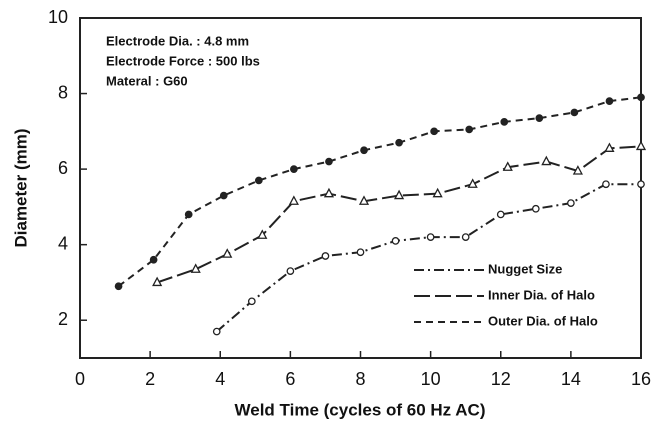  Describe the element at coordinates (58, 17) in the screenshot. I see `y-tick-label: 10` at that location.